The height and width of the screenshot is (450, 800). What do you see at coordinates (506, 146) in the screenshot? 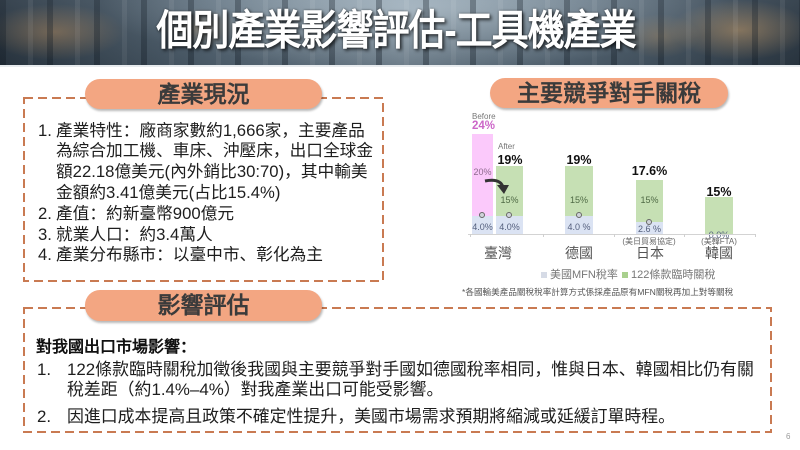
I see `after-tag: After` at bounding box center [506, 146].